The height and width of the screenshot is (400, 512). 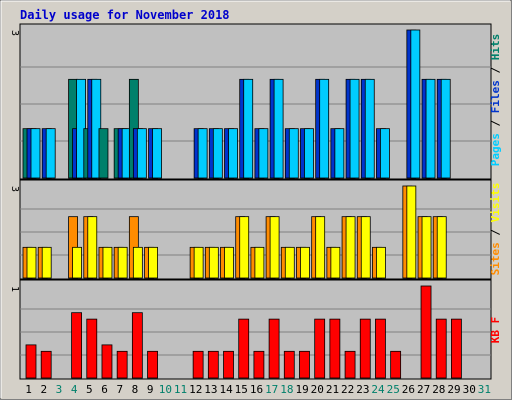 What do you see at coordinates (495, 330) in the screenshot?
I see `legend-3: KB F` at bounding box center [495, 330].